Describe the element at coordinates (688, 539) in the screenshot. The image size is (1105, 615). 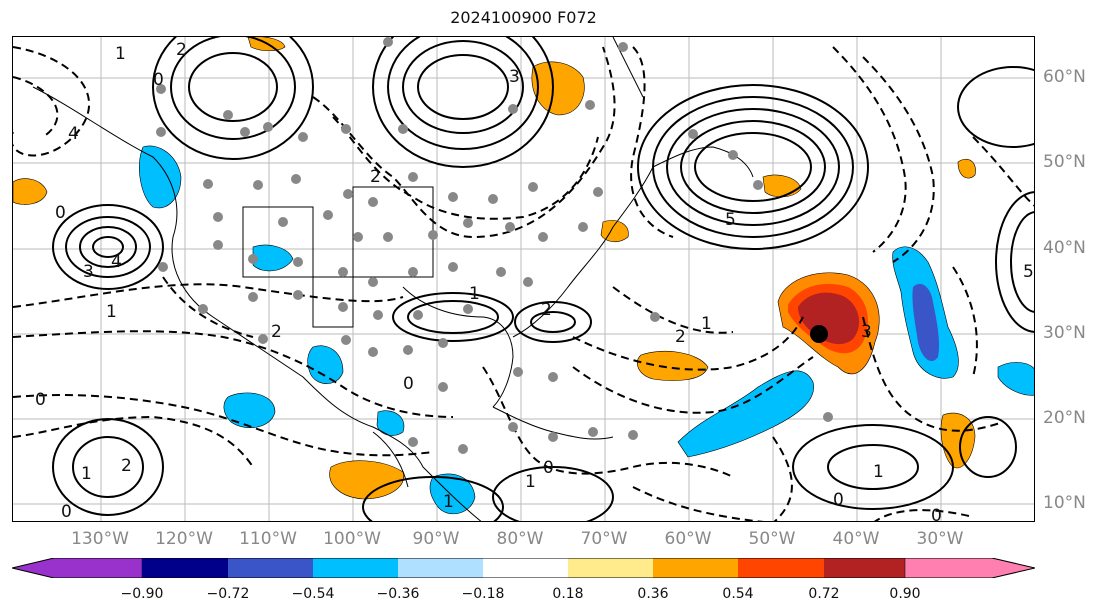
I see `lon-label: 60°W` at that location.